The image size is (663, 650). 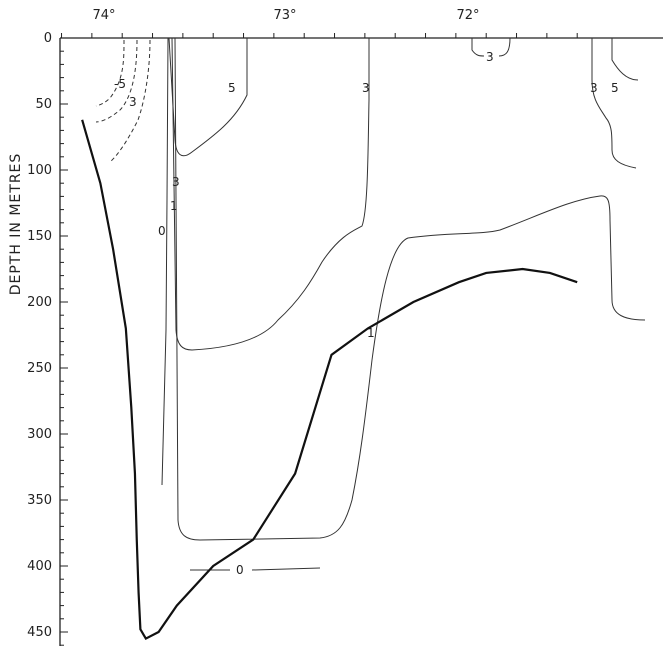 What do you see at coordinates (319, 35) in the screenshot?
I see `x-minor-ticks` at bounding box center [319, 35].